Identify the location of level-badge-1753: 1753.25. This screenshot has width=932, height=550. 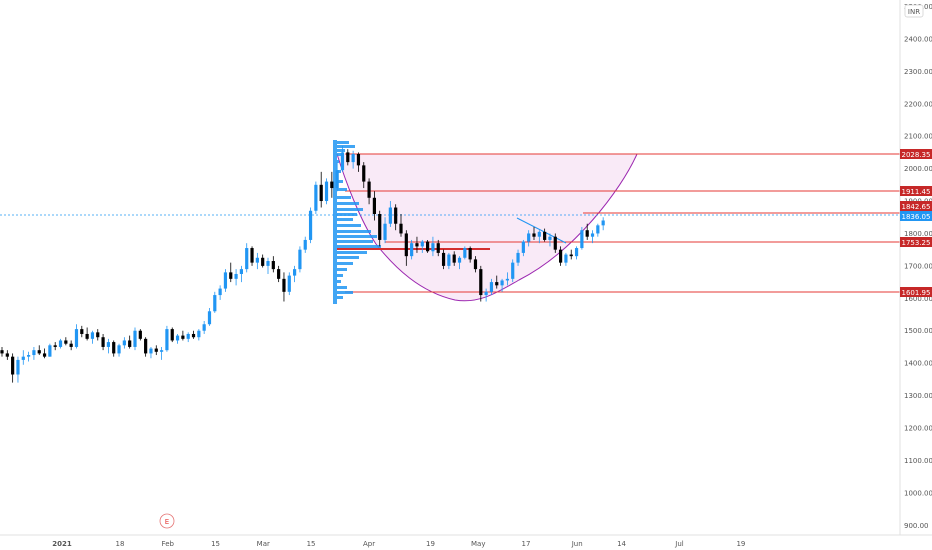
(916, 242).